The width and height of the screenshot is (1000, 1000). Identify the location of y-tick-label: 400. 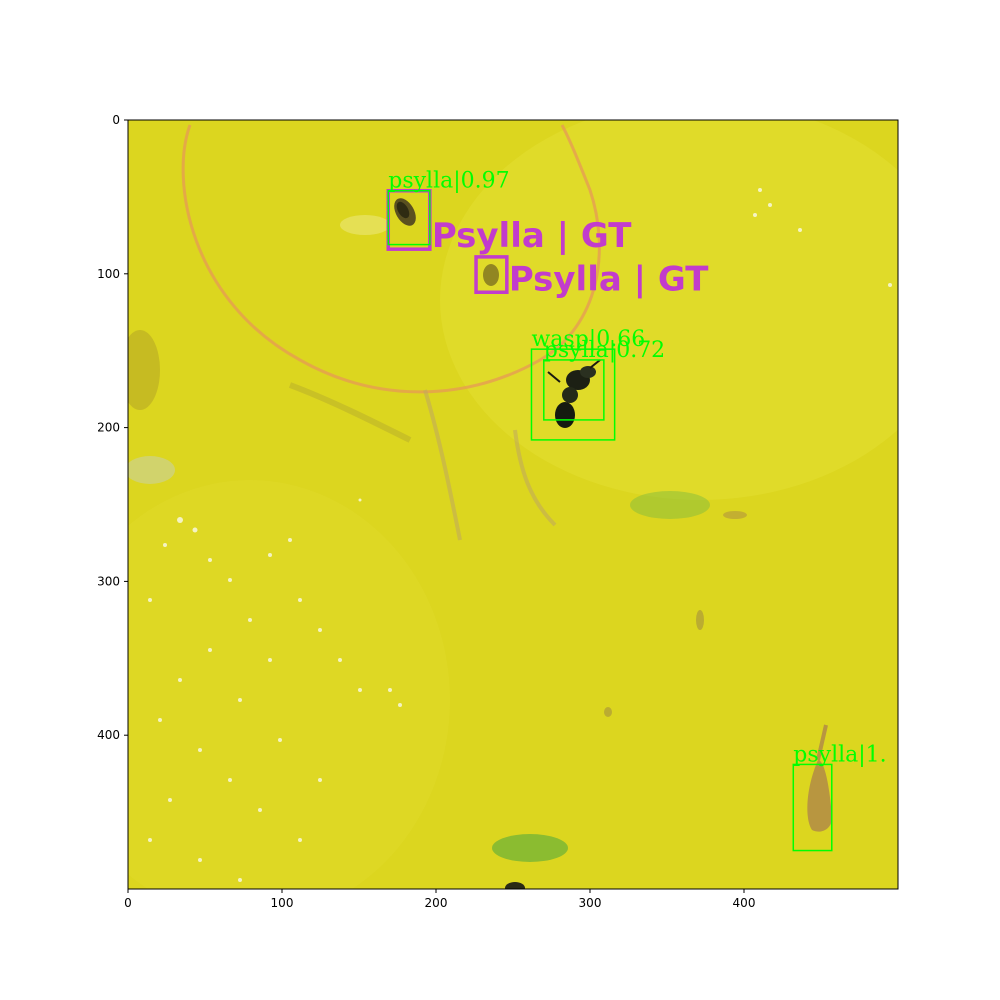
(108, 735).